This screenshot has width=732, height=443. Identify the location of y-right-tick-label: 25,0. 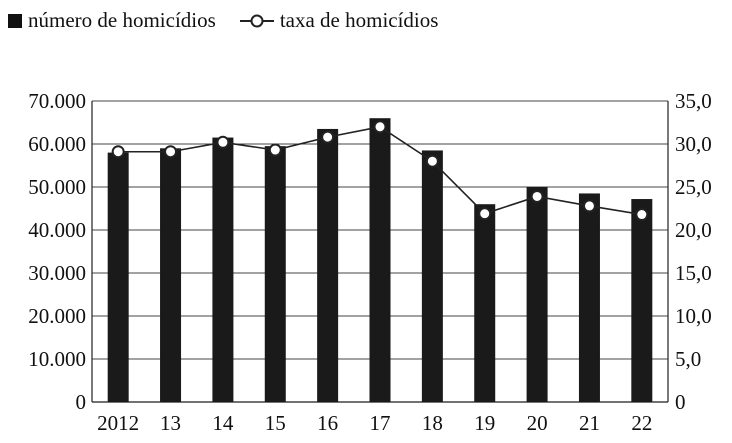
(693, 187).